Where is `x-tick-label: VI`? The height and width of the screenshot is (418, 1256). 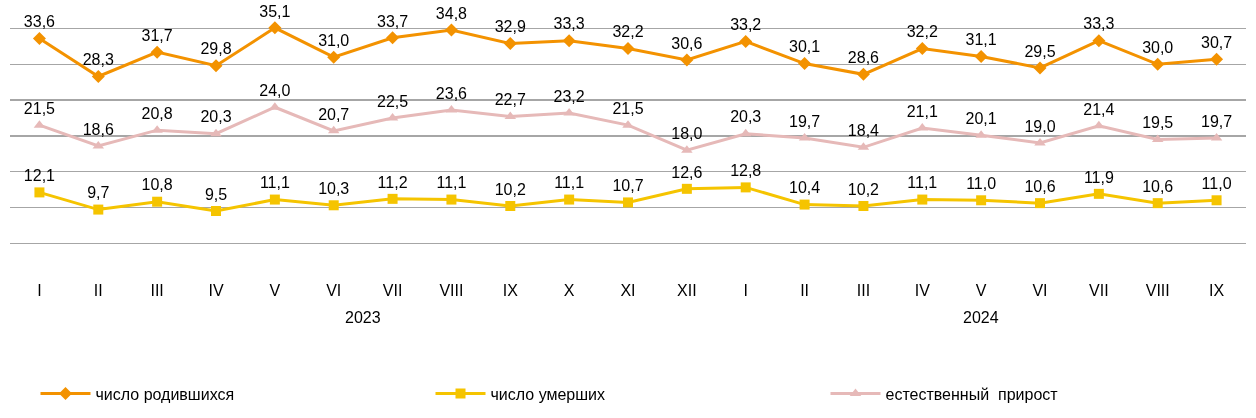
x-tick-label: VI is located at coordinates (1040, 290).